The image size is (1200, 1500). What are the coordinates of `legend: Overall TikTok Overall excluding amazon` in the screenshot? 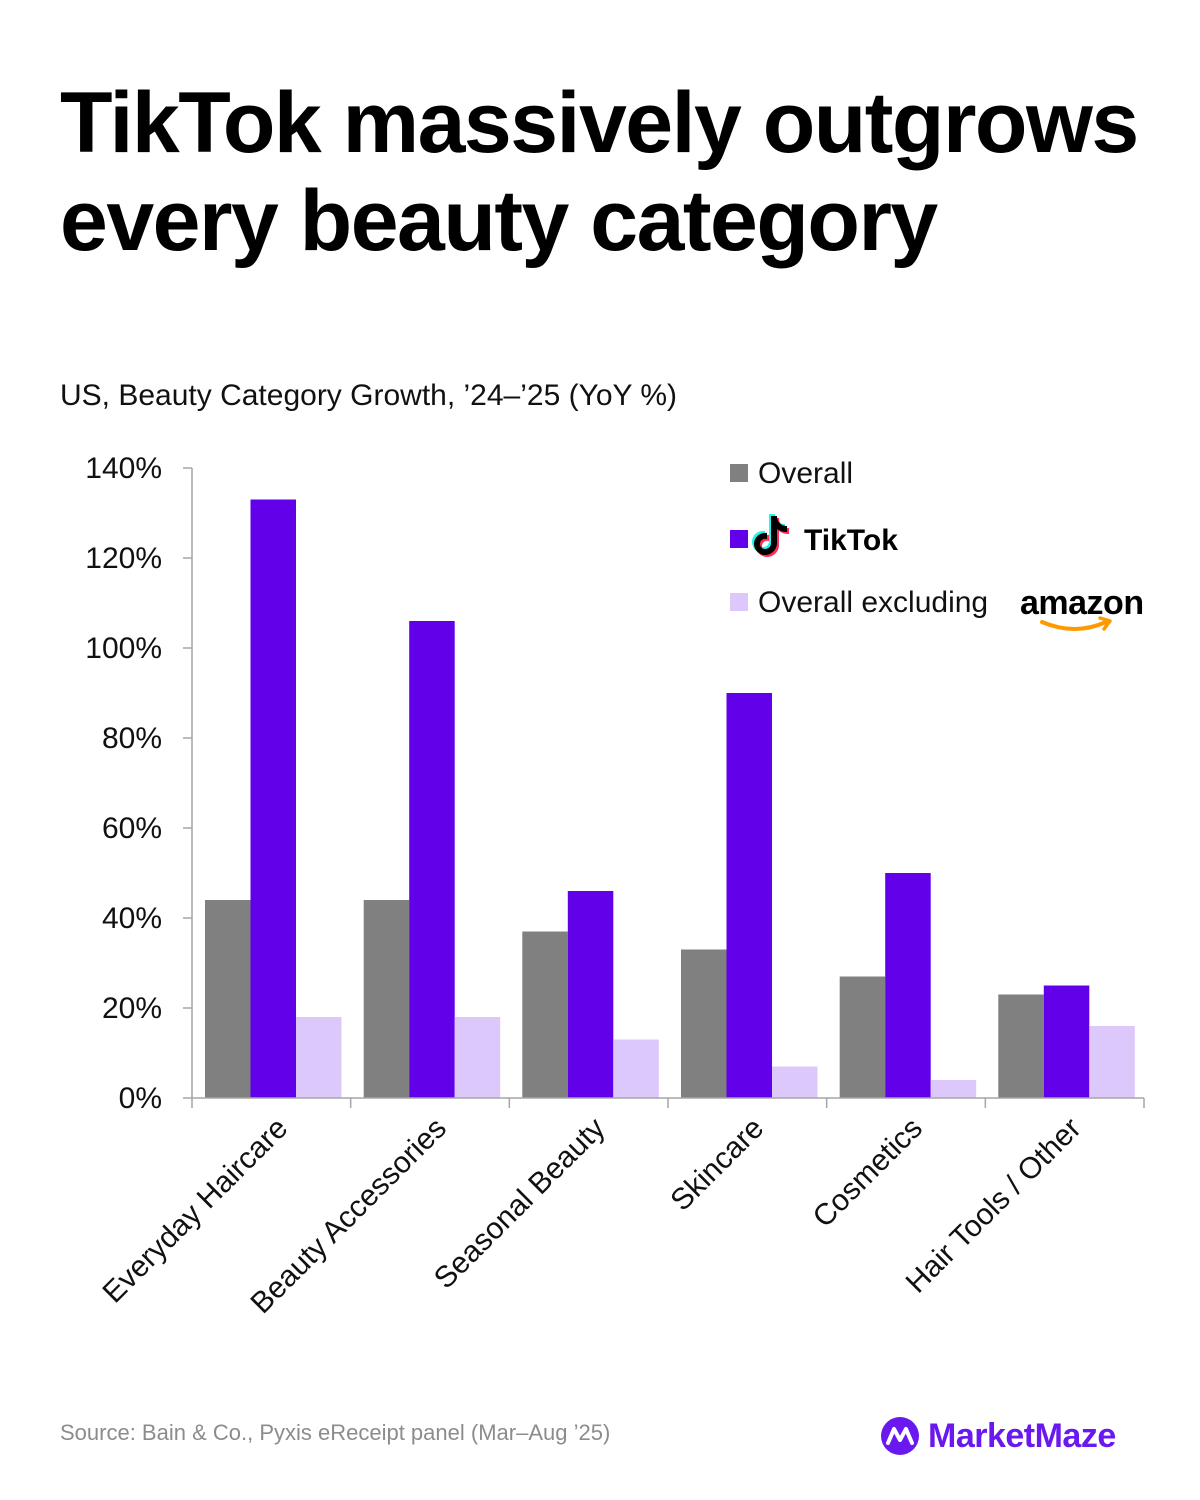 It's located at (937, 544).